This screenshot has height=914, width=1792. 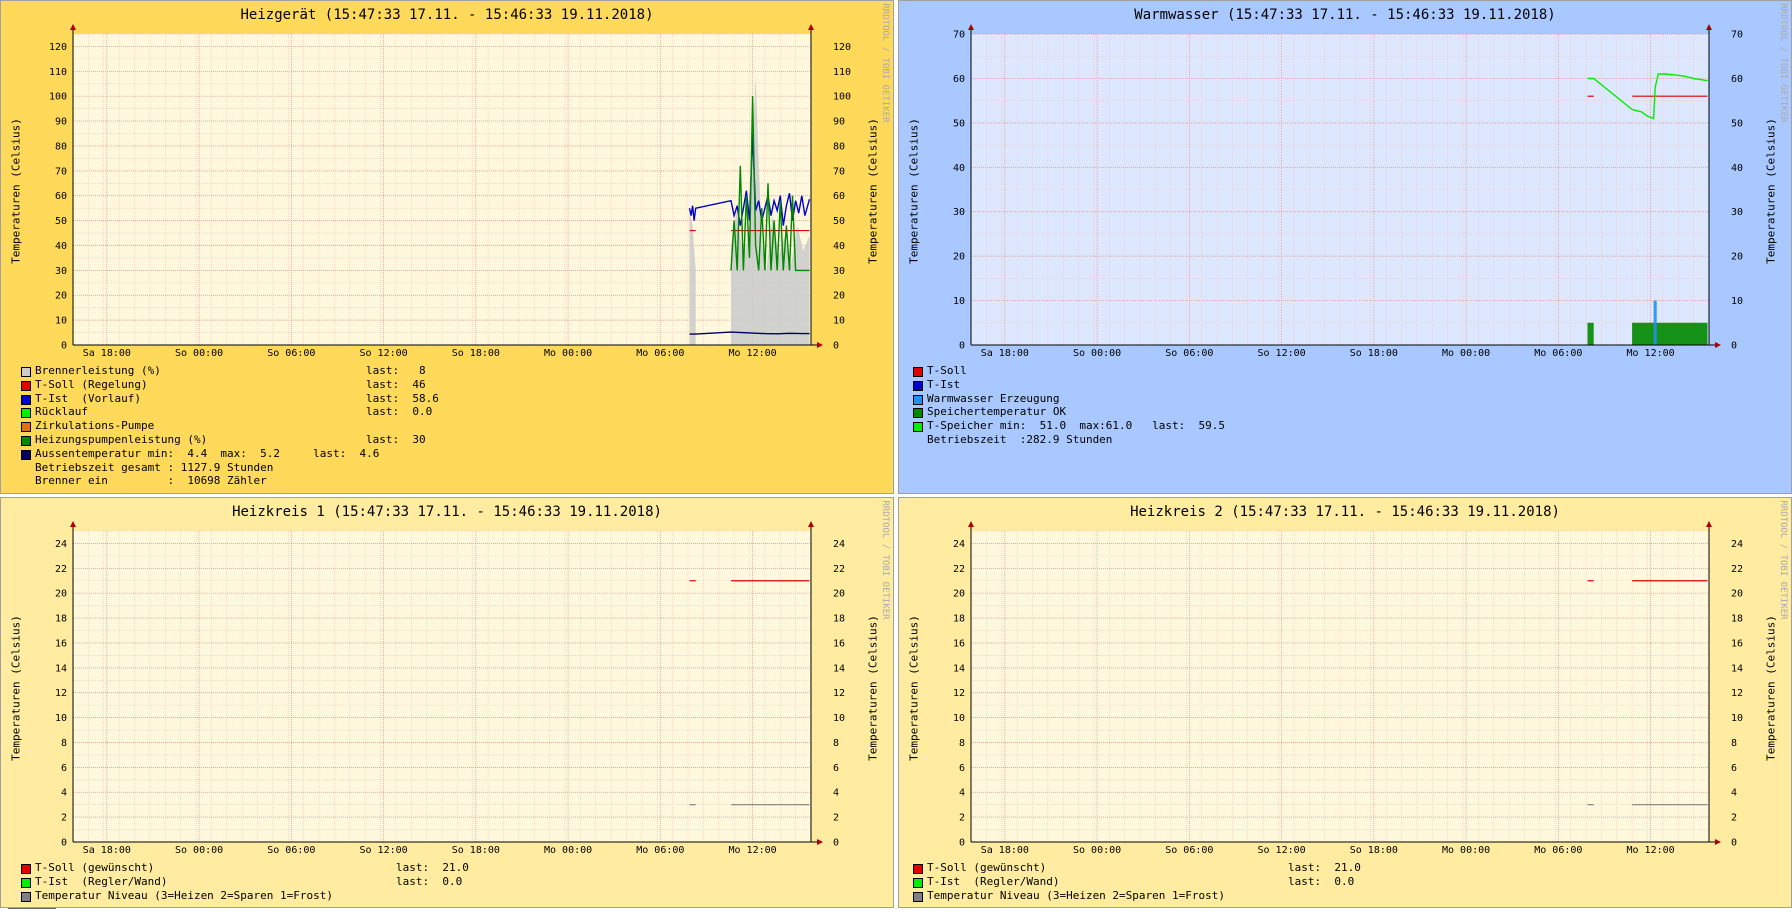 What do you see at coordinates (987, 867) in the screenshot?
I see `legend-label: T-Soll (gewünscht)` at bounding box center [987, 867].